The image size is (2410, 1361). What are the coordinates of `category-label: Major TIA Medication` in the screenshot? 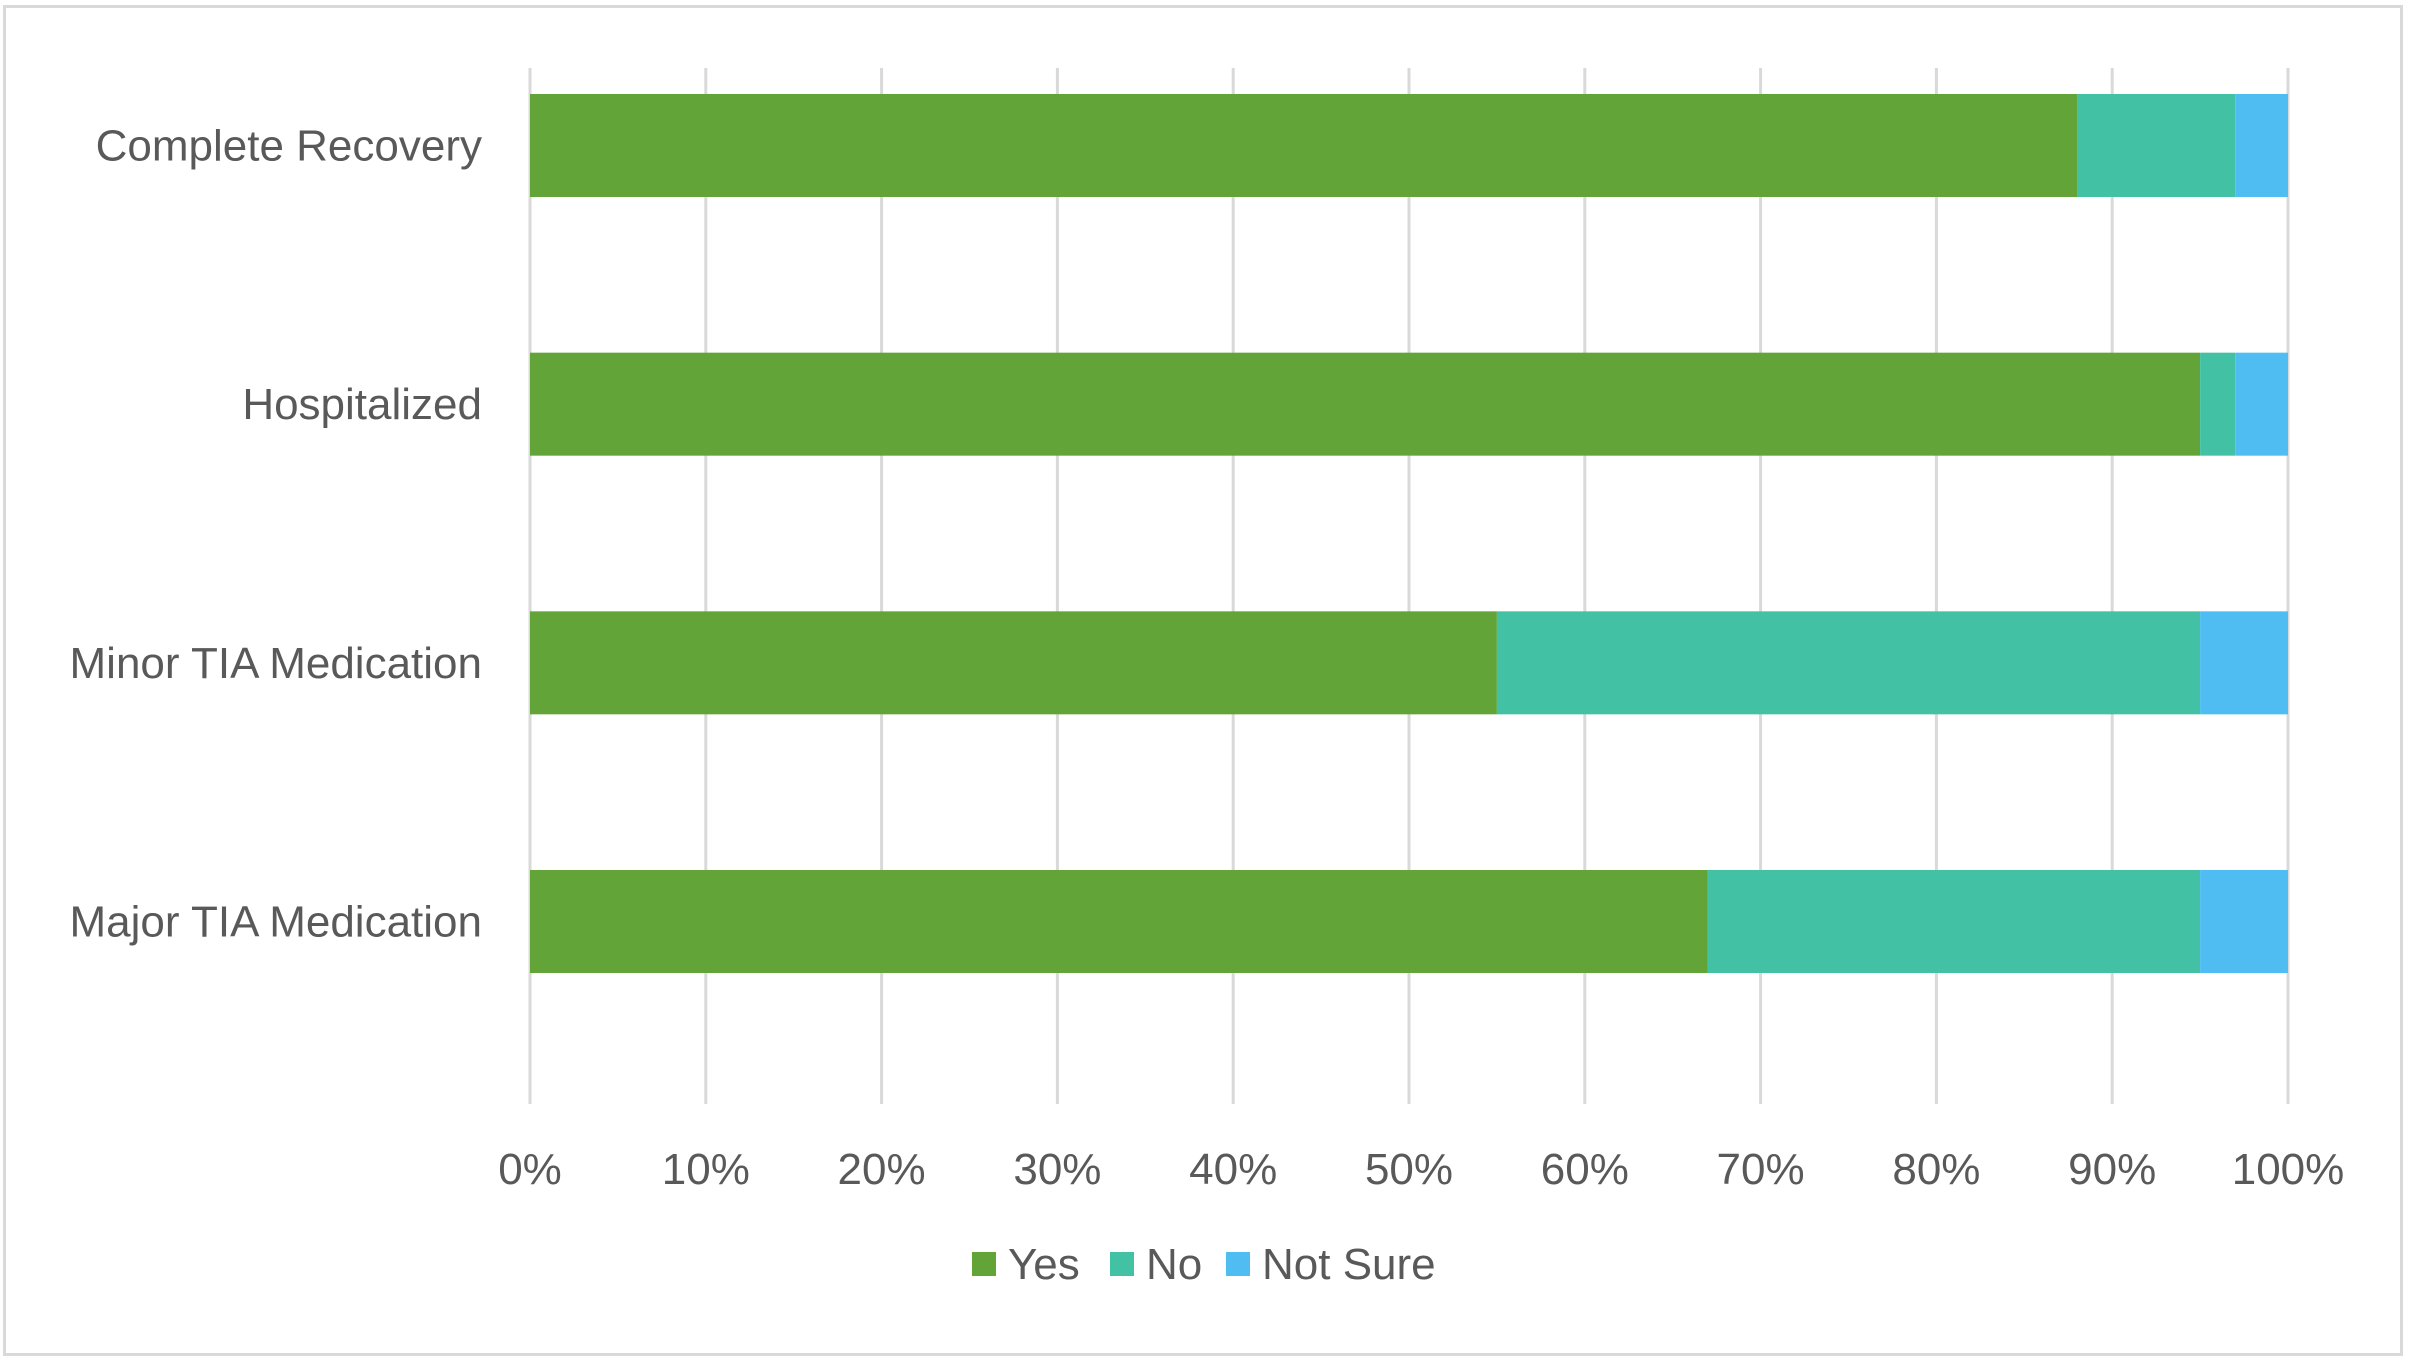 It's located at (276, 922).